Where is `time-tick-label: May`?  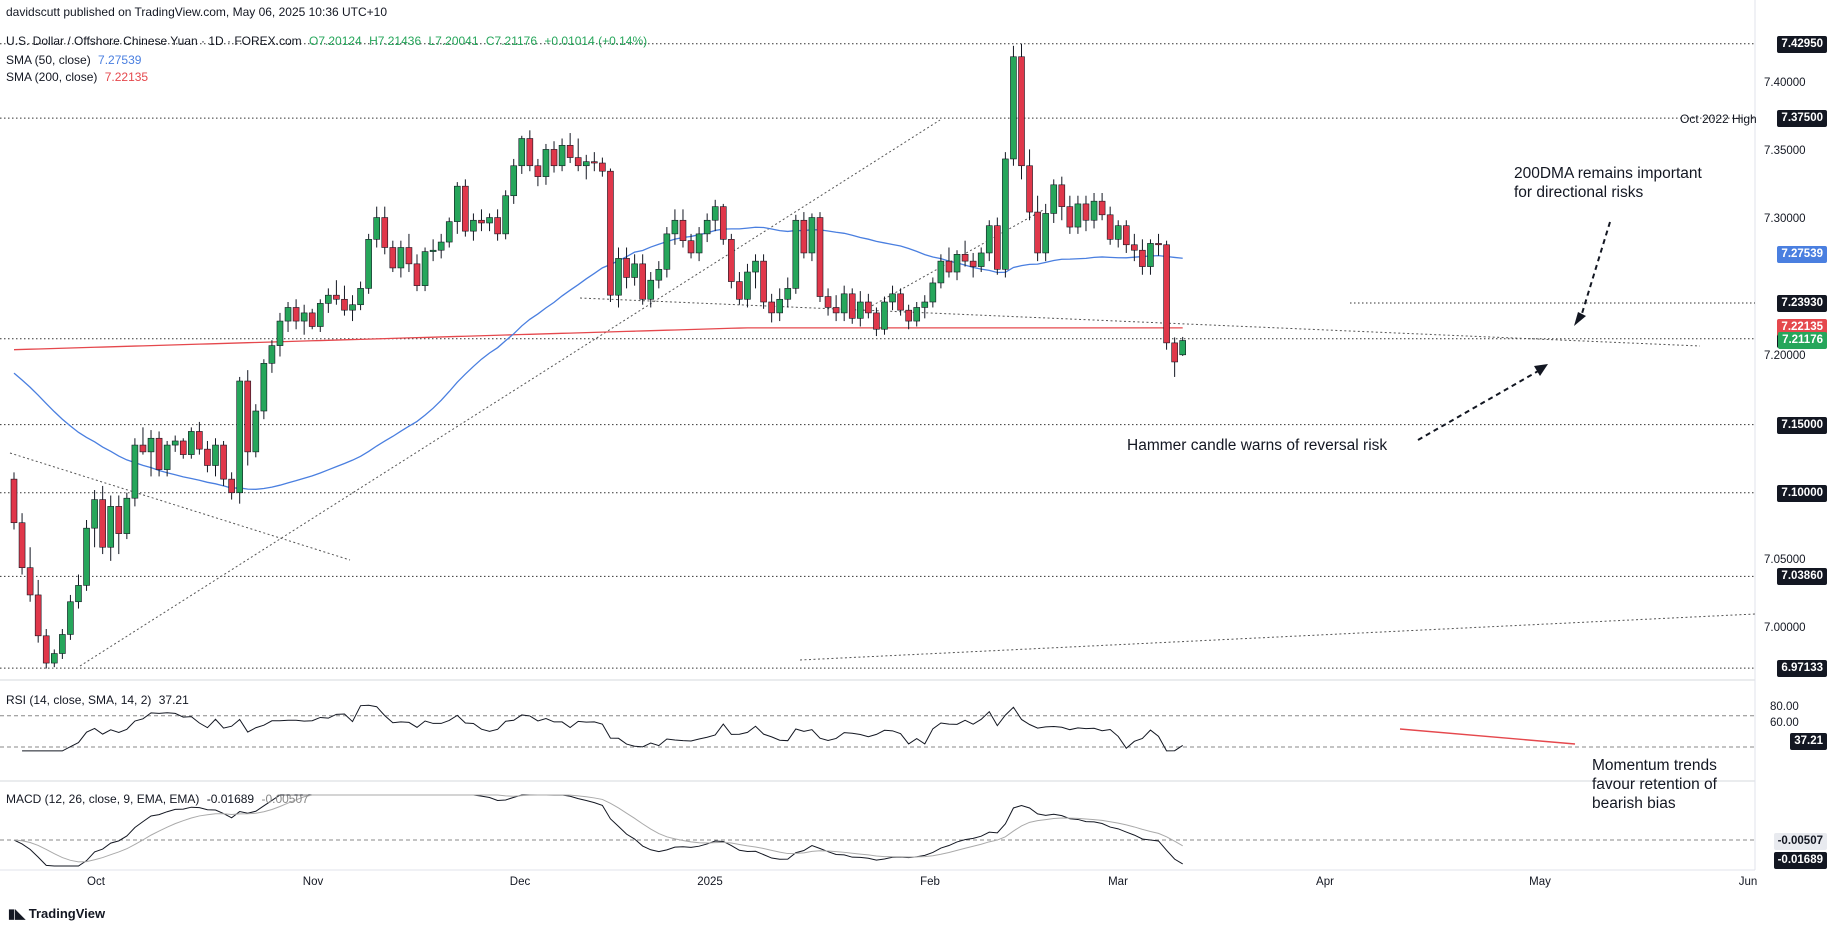 time-tick-label: May is located at coordinates (1540, 882).